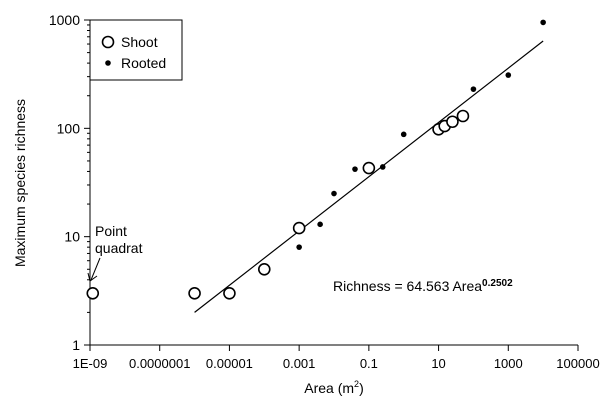 The height and width of the screenshot is (400, 609). I want to click on x-tick-label: 0.0000001, so click(159, 363).